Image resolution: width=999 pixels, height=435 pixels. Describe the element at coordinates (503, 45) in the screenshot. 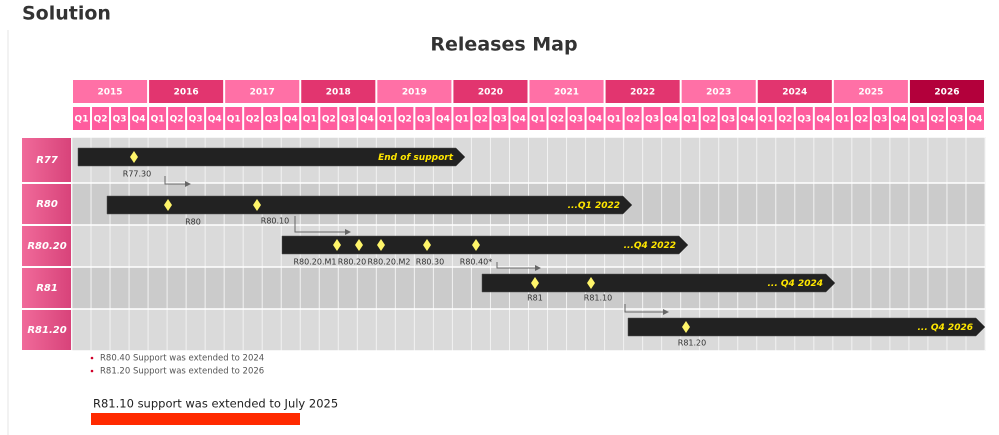

I see `map-title: Releases Map` at that location.